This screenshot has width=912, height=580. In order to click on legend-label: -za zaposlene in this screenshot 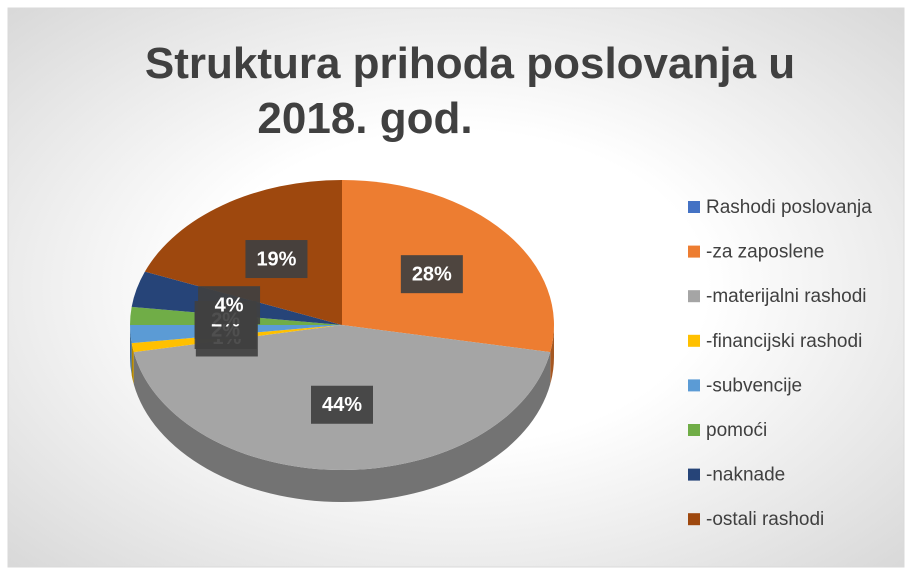, I will do `click(765, 252)`.